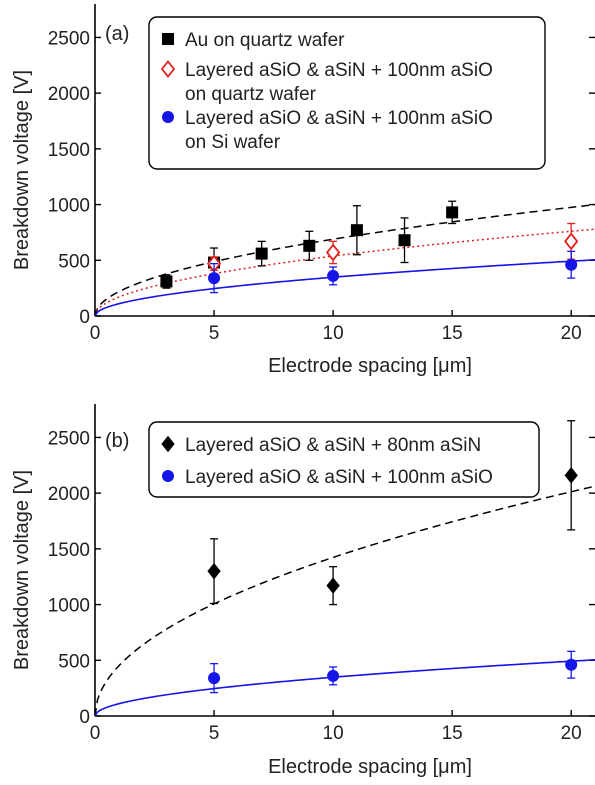 Image resolution: width=595 pixels, height=785 pixels. What do you see at coordinates (117, 441) in the screenshot?
I see `panel-label: (b)` at bounding box center [117, 441].